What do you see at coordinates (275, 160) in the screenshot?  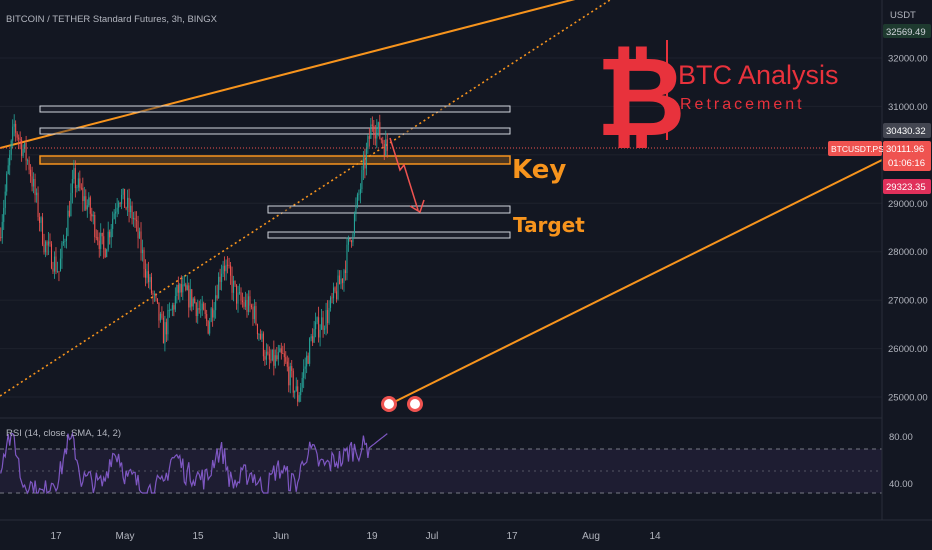 I see `zone-key` at bounding box center [275, 160].